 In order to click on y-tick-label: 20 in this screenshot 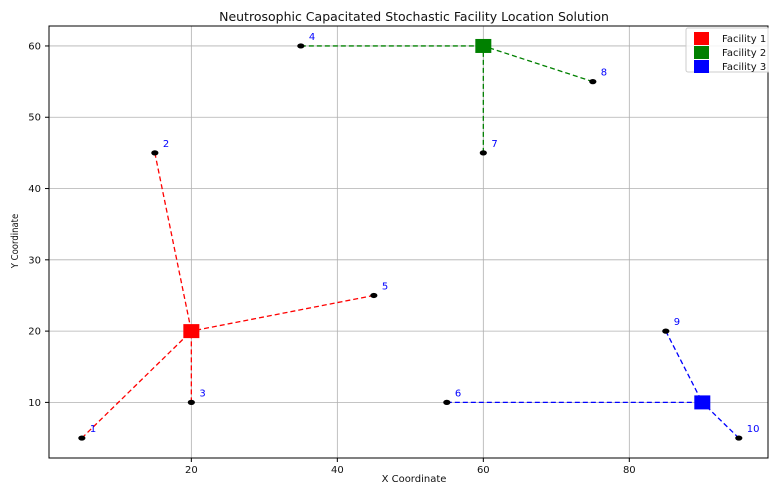, I will do `click(34, 332)`.